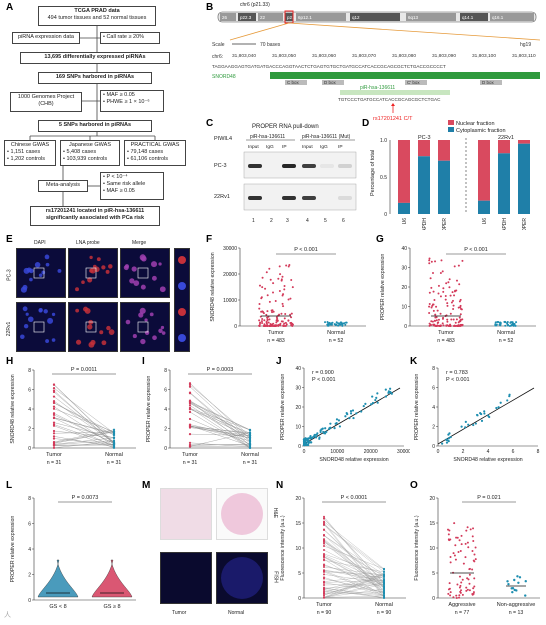 This screenshot has height=625, width=546. Describe the element at coordinates (307, 221) in the screenshot. I see `lane-number: 4` at that location.